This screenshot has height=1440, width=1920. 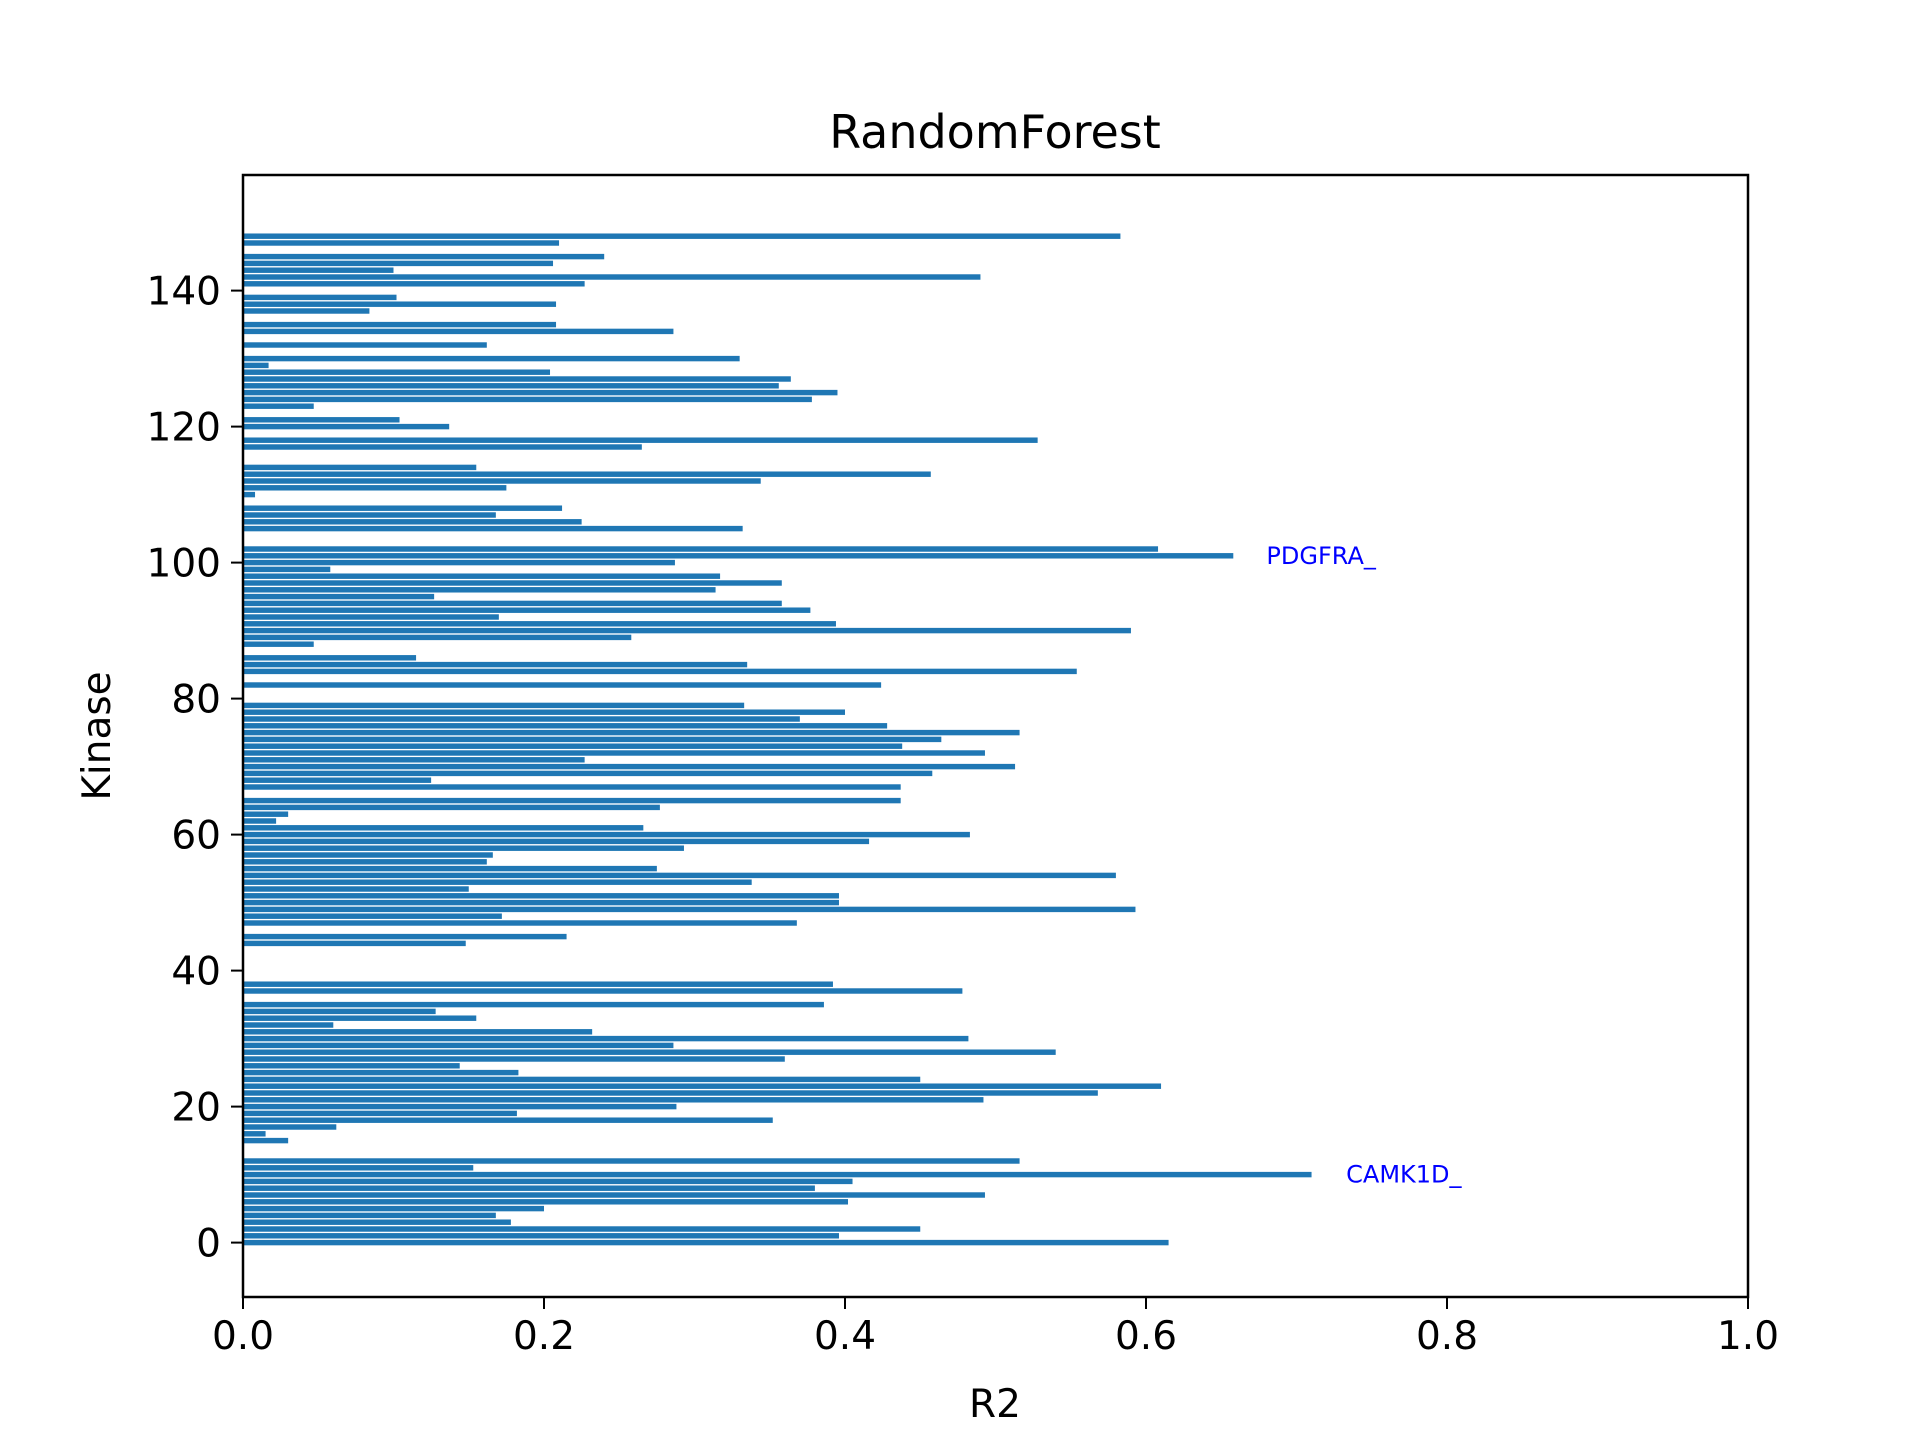 I want to click on y-tick-label-6: 120, so click(x=184, y=428).